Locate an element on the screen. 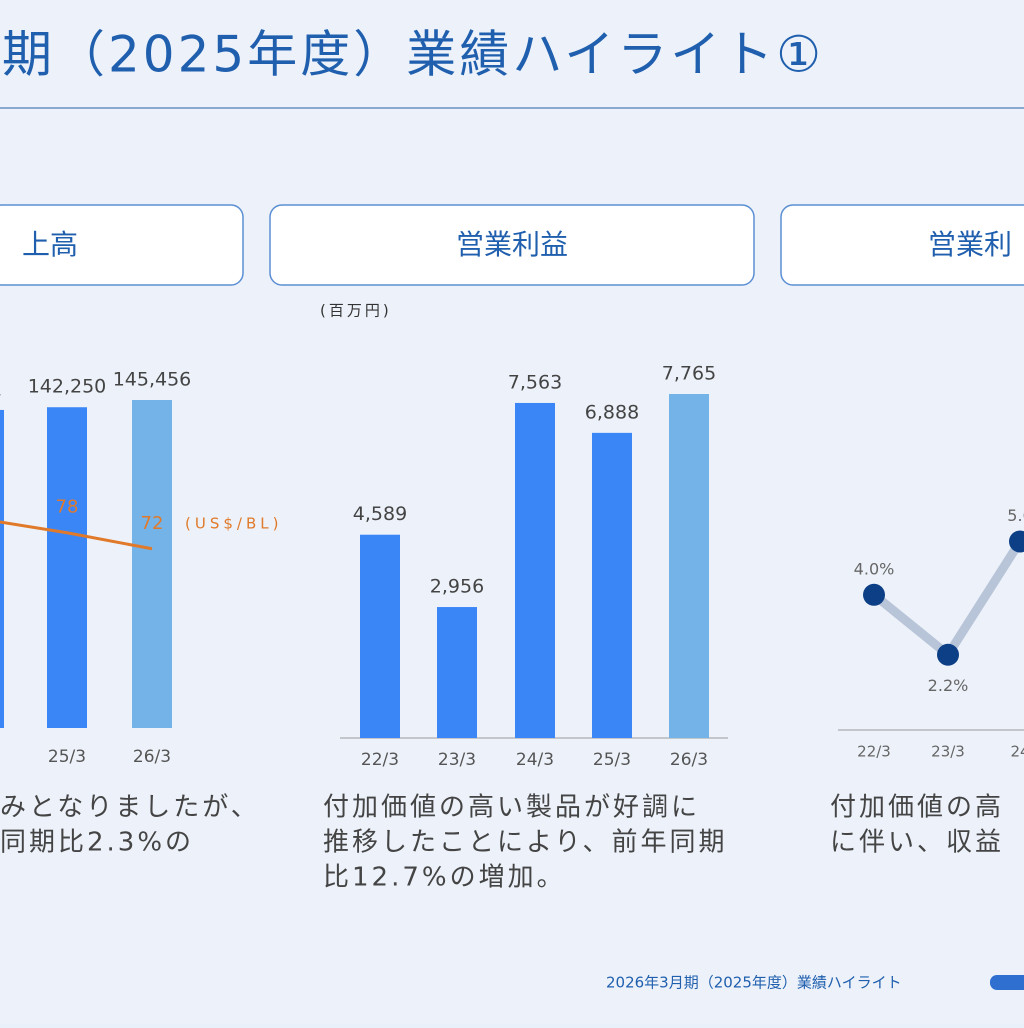  value-label: 2.2% is located at coordinates (948, 685).